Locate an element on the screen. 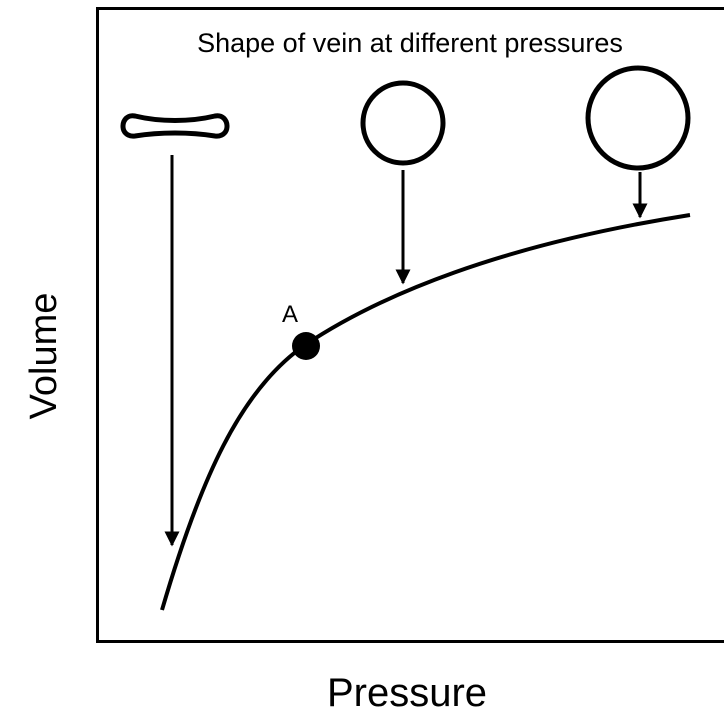 This screenshot has width=724, height=712. diagram-title: Shape of vein at different pressures is located at coordinates (410, 43).